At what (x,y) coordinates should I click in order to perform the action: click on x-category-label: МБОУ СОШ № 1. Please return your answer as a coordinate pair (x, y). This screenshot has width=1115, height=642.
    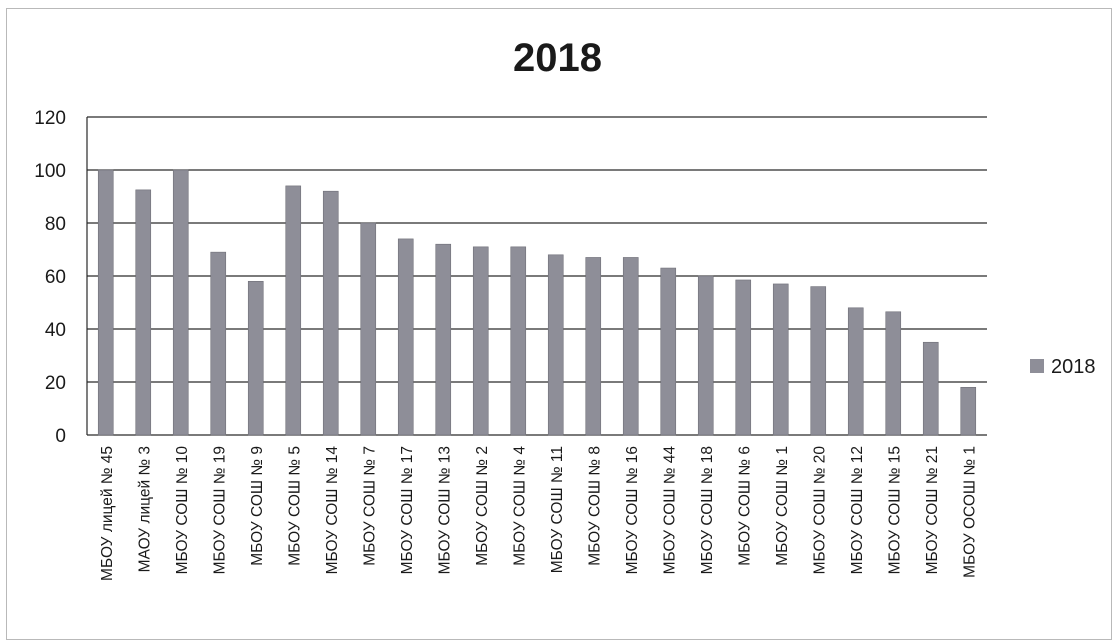
    Looking at the image, I should click on (782, 506).